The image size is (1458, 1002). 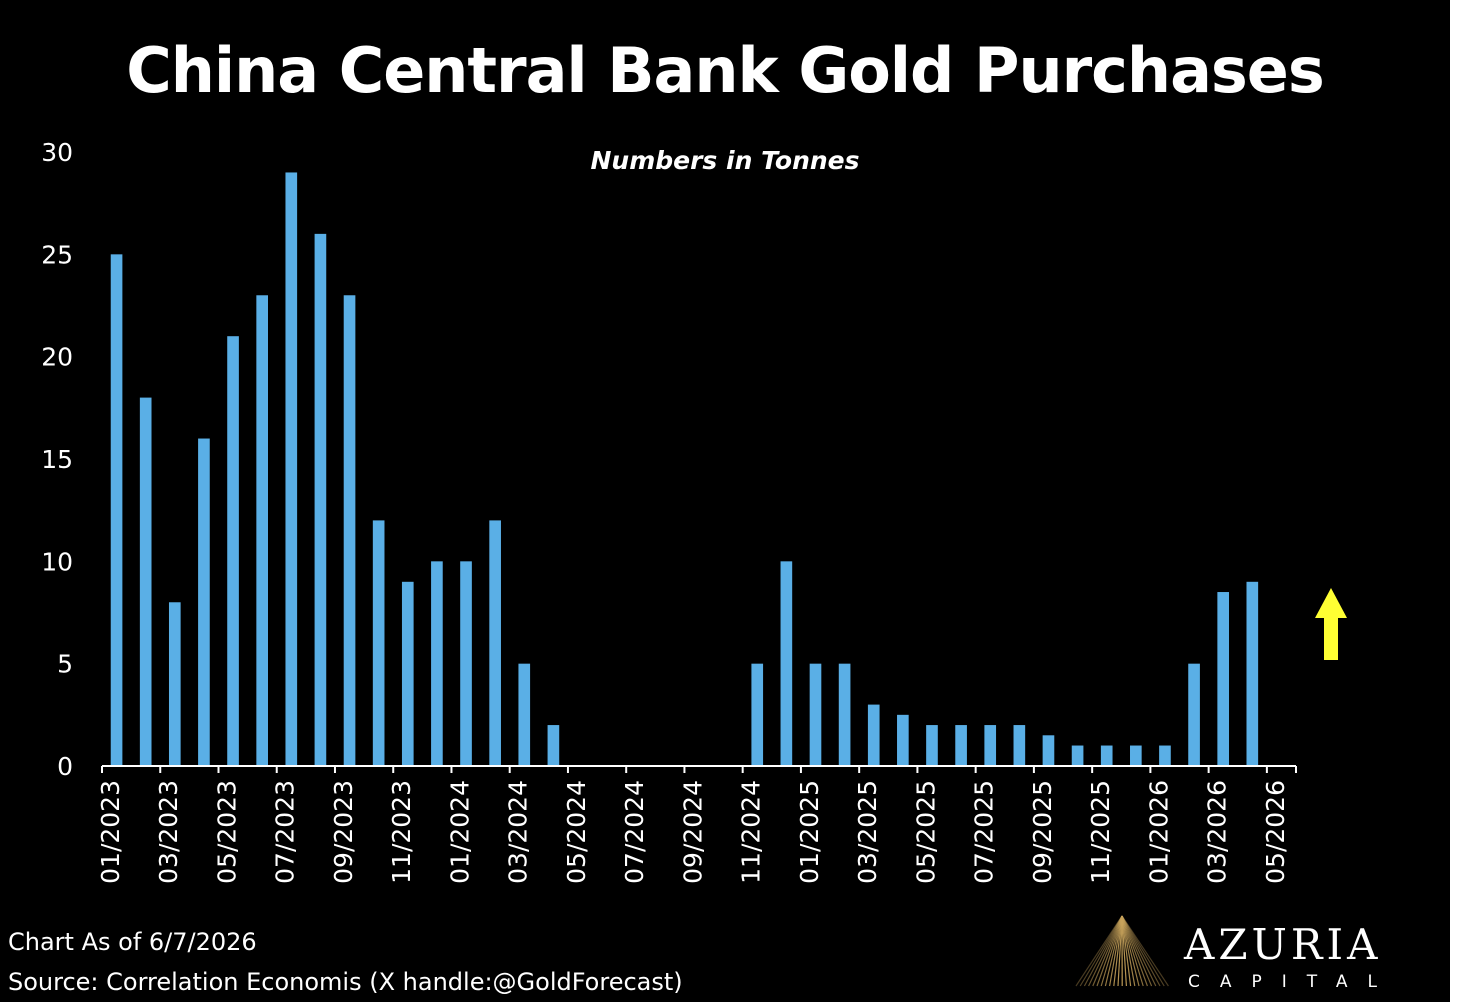 What do you see at coordinates (692, 832) in the screenshot?
I see `x-tick-label: 09/2024` at bounding box center [692, 832].